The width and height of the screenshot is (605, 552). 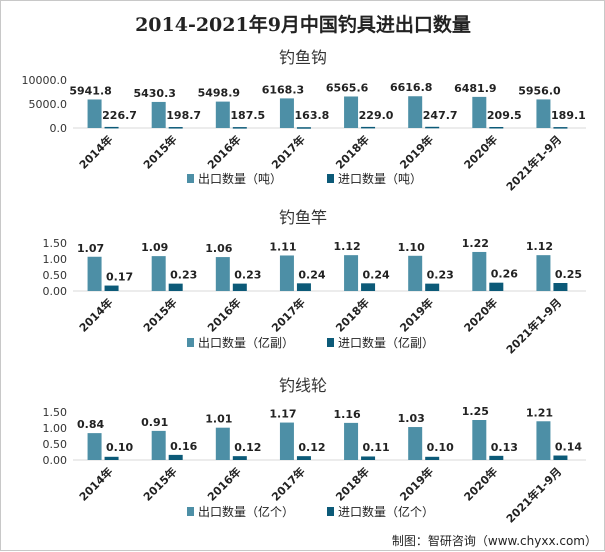 I want to click on y-tick-label: 10000.0, so click(x=45, y=80).